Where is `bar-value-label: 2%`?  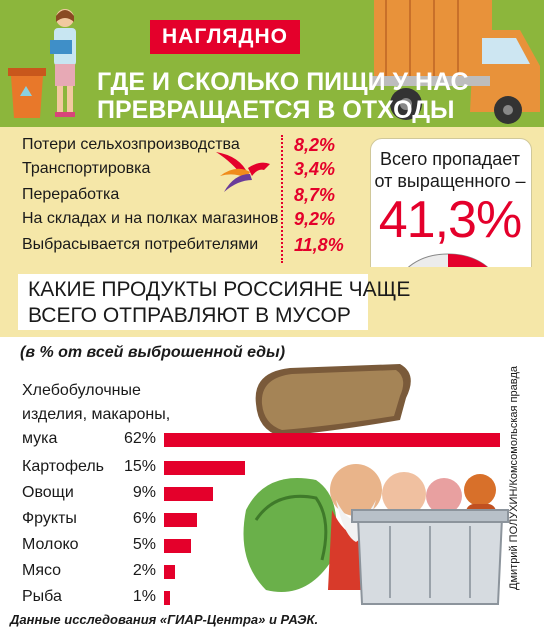
bar-value-label: 2% is located at coordinates (144, 570).